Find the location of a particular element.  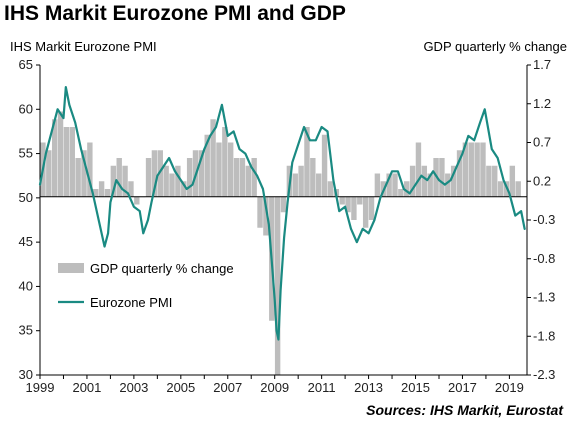

x-tick-label: 2015 is located at coordinates (415, 387).